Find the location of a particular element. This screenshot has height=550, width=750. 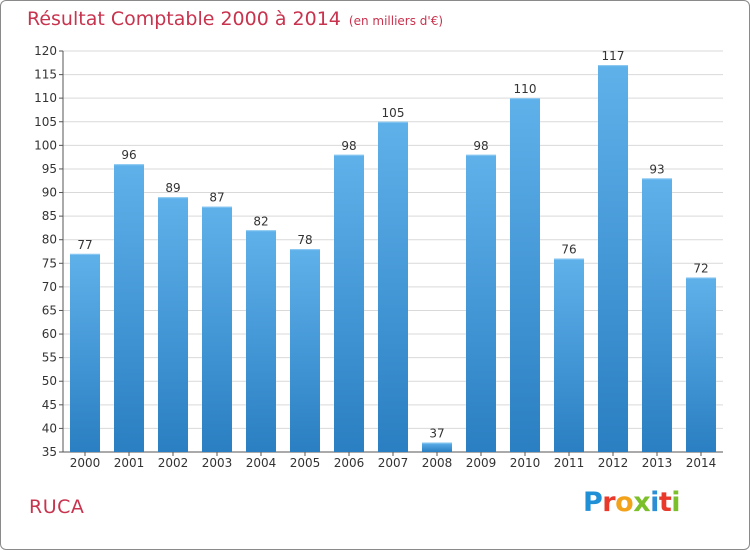

data-label: 76 is located at coordinates (568, 250).